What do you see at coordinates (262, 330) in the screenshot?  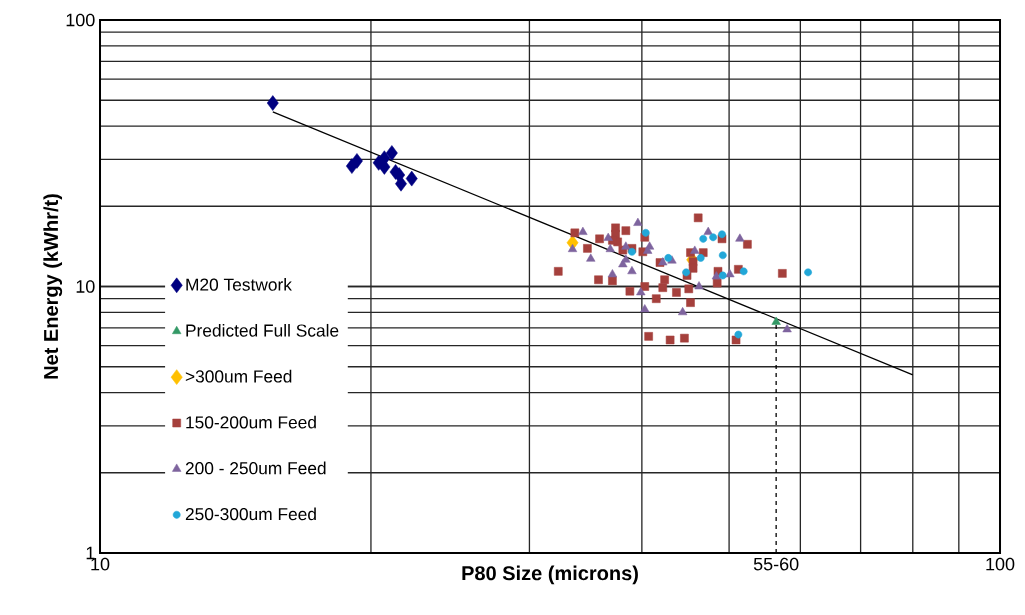 I see `legend-label: Predicted Full Scale` at bounding box center [262, 330].